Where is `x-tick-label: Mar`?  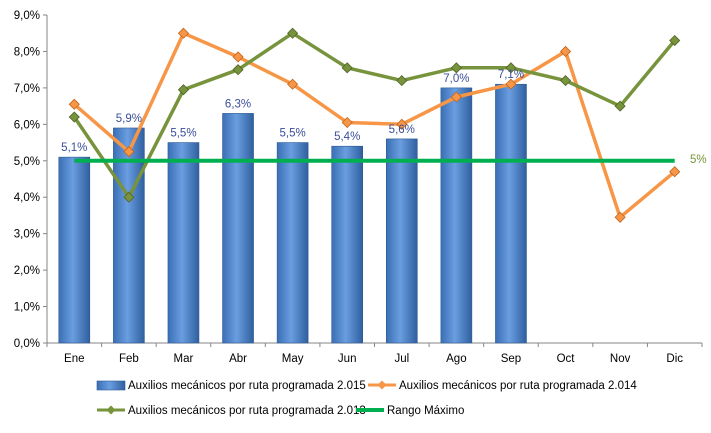 x-tick-label: Mar is located at coordinates (184, 359).